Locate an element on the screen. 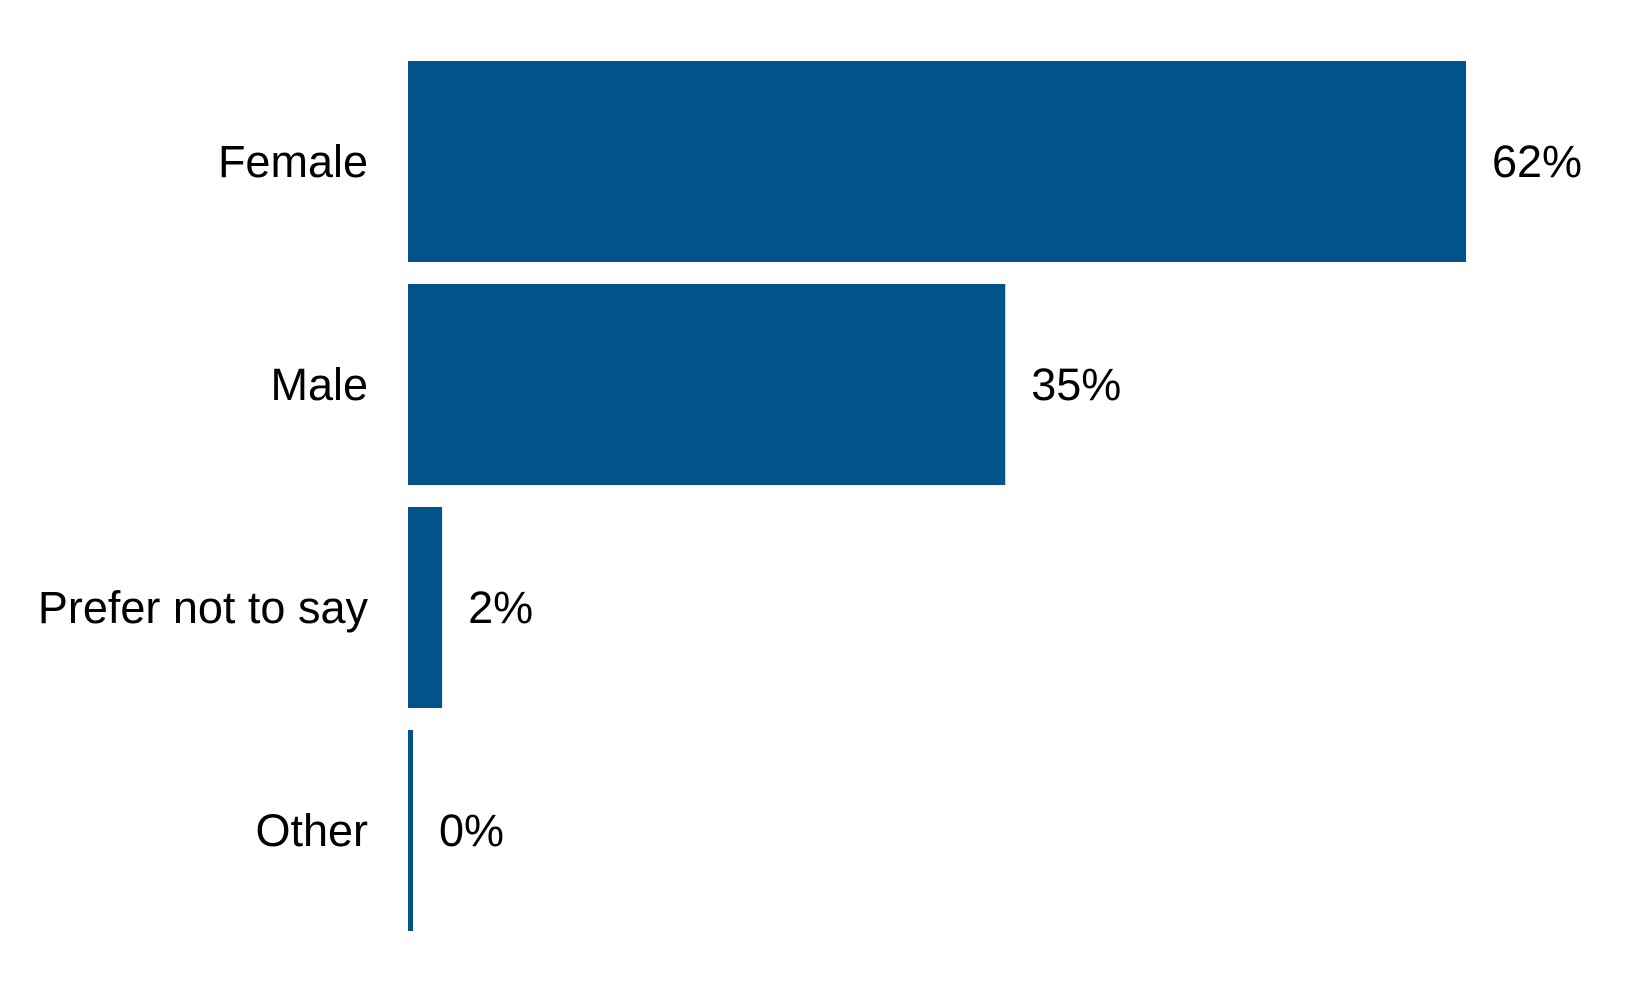  bar-female is located at coordinates (937, 161).